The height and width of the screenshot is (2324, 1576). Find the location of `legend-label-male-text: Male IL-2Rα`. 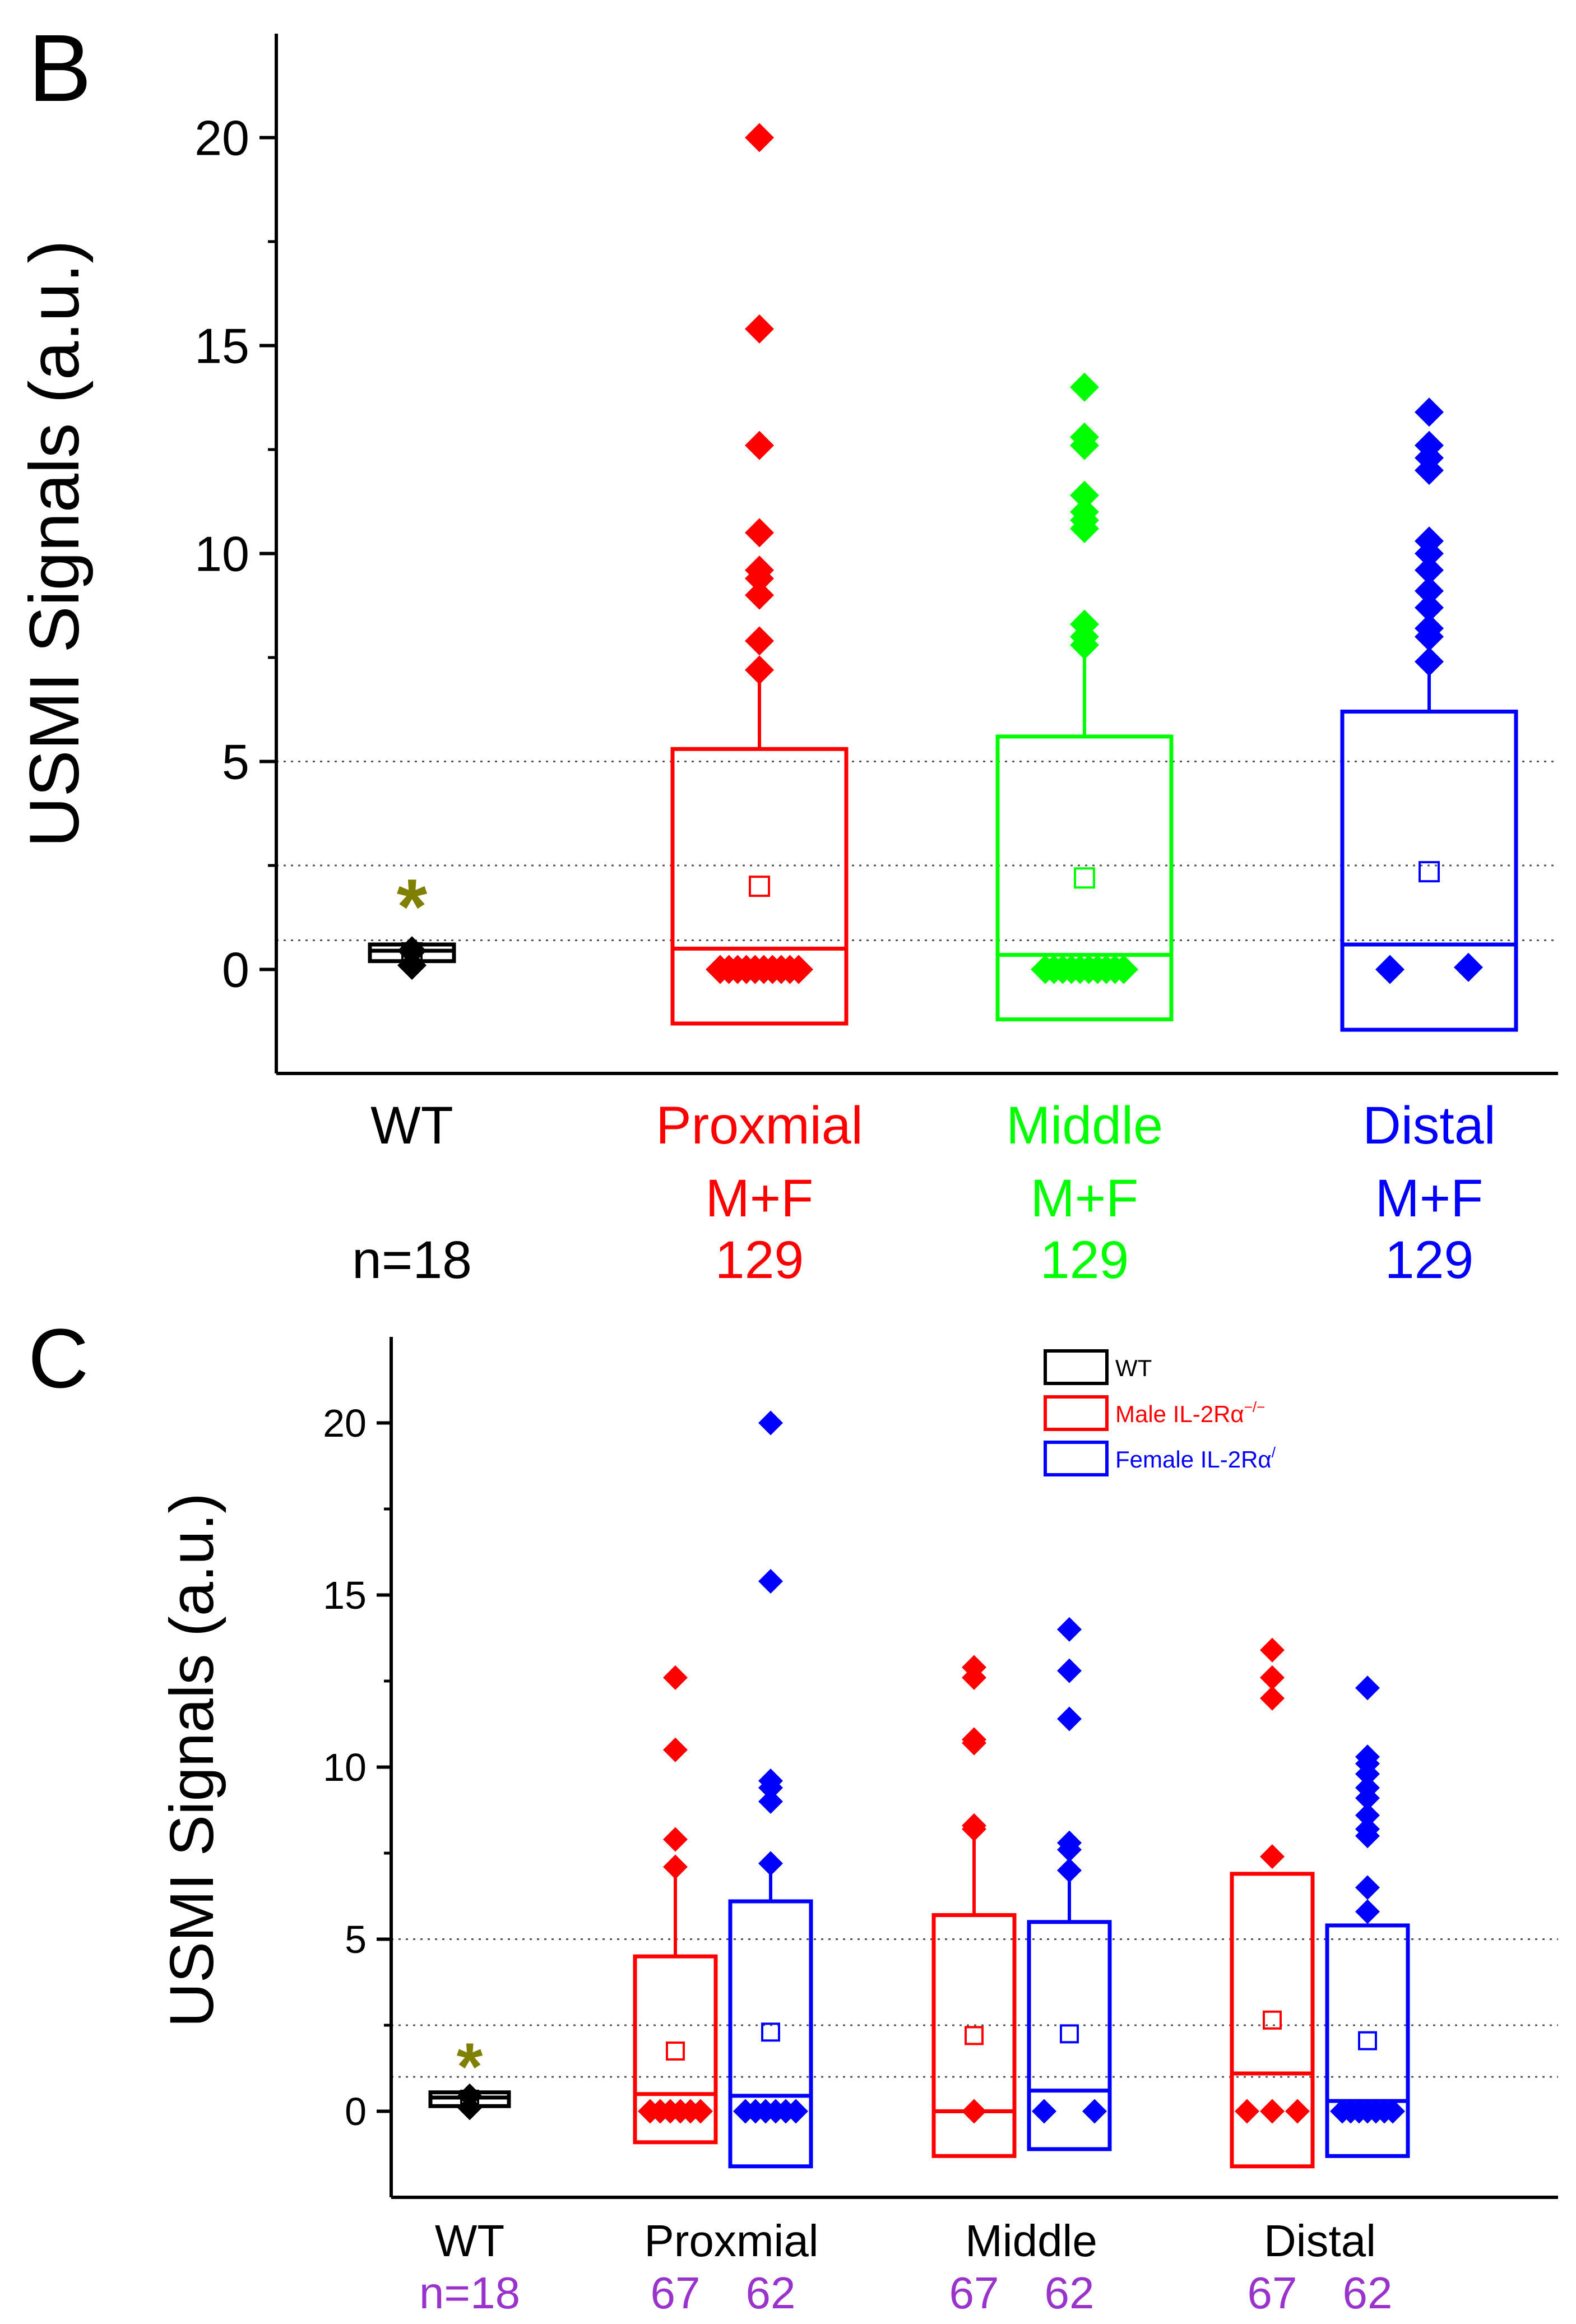

legend-label-male-text: Male IL-2Rα is located at coordinates (1179, 1414).